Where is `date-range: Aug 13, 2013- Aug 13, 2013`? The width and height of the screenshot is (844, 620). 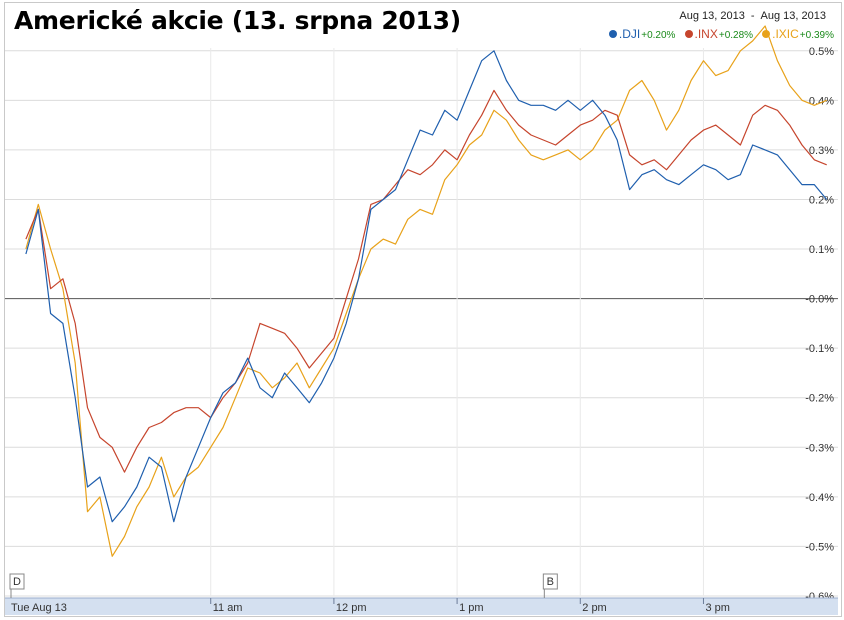
date-range: Aug 13, 2013- Aug 13, 2013 is located at coordinates (752, 16).